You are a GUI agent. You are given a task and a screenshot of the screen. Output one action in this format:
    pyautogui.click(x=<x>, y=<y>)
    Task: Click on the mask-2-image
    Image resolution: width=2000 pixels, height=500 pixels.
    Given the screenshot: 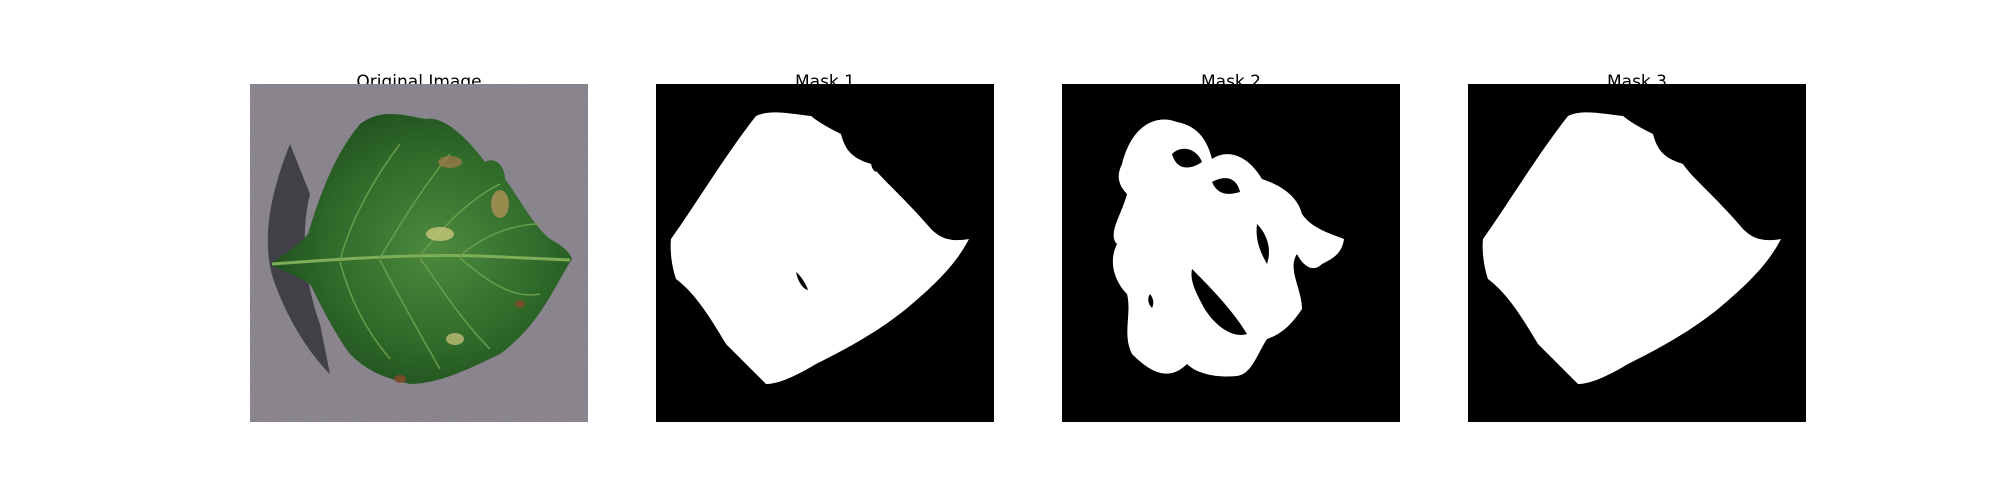 What is the action you would take?
    pyautogui.click(x=1231, y=253)
    